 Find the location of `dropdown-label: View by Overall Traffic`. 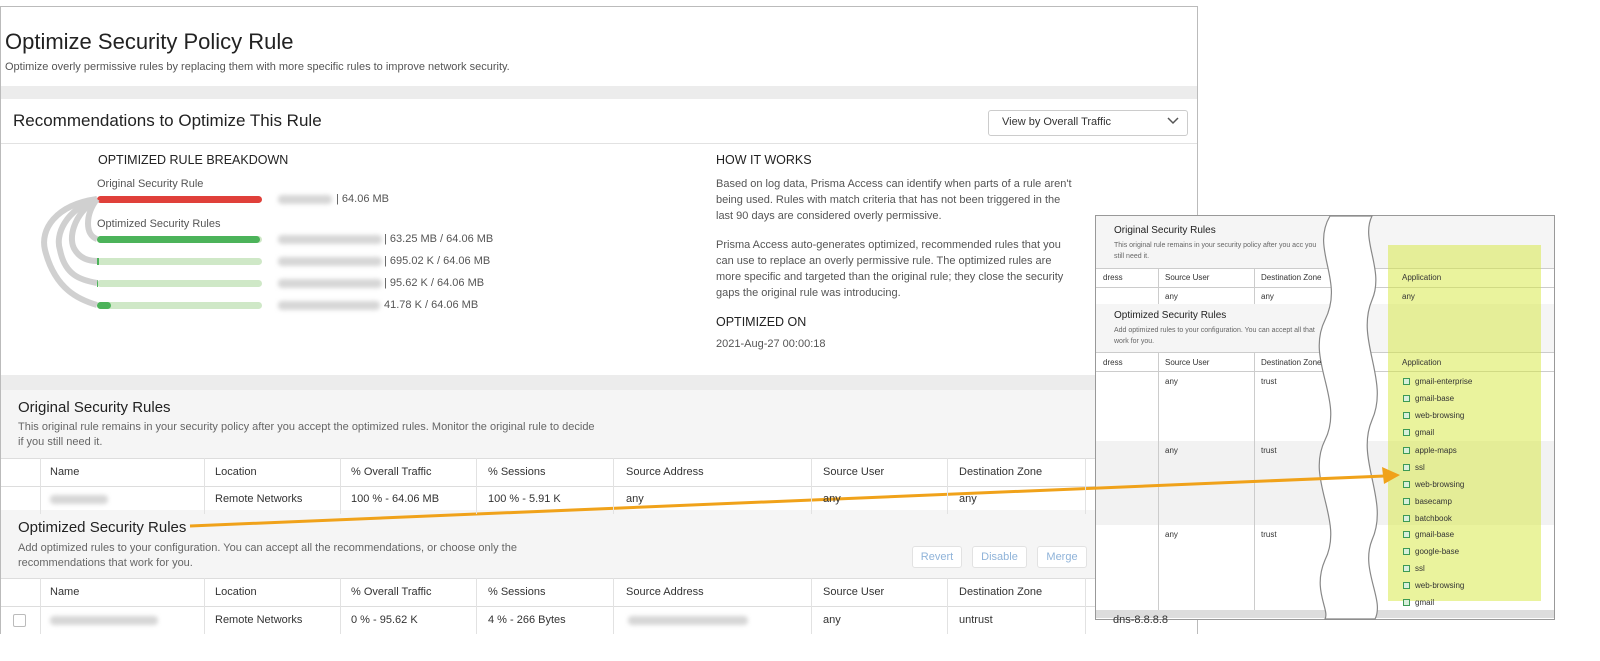

dropdown-label: View by Overall Traffic is located at coordinates (1057, 122).